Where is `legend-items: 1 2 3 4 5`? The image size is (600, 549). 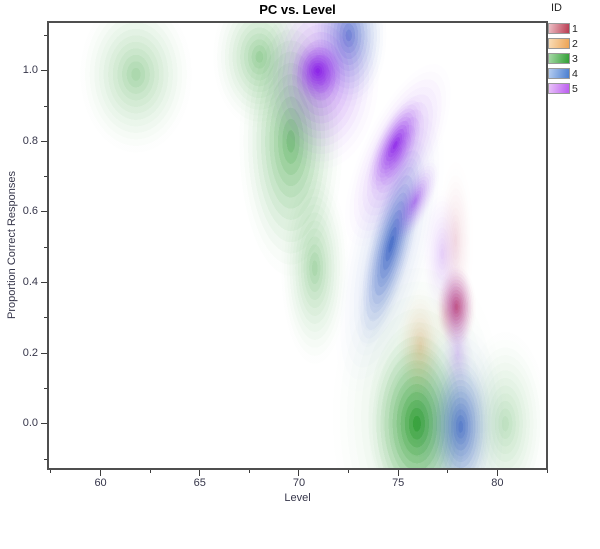 legend-items: 1 2 3 4 5 is located at coordinates (573, 58).